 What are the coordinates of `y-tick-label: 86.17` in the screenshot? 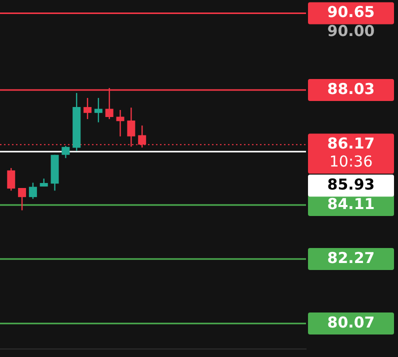 It's located at (351, 143).